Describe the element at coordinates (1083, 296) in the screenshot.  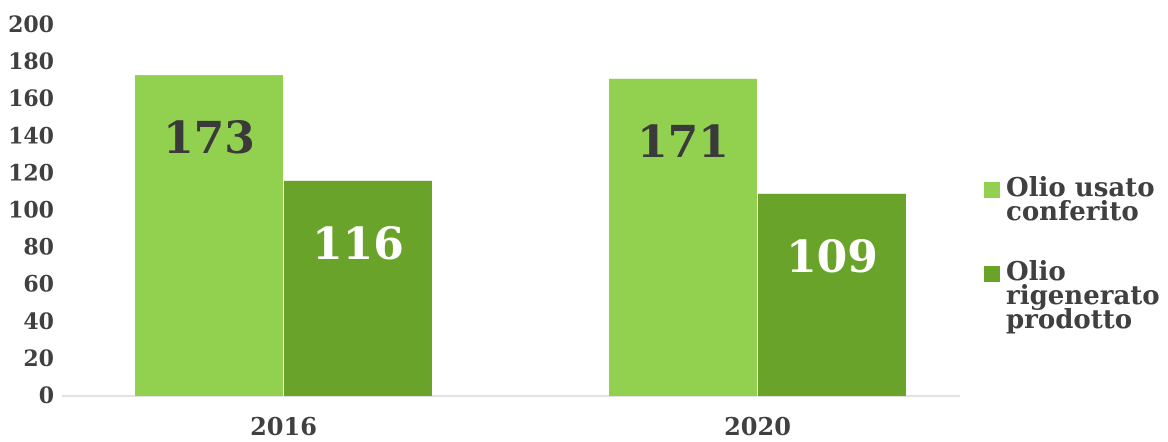
I see `legend-label: rigenerato` at that location.